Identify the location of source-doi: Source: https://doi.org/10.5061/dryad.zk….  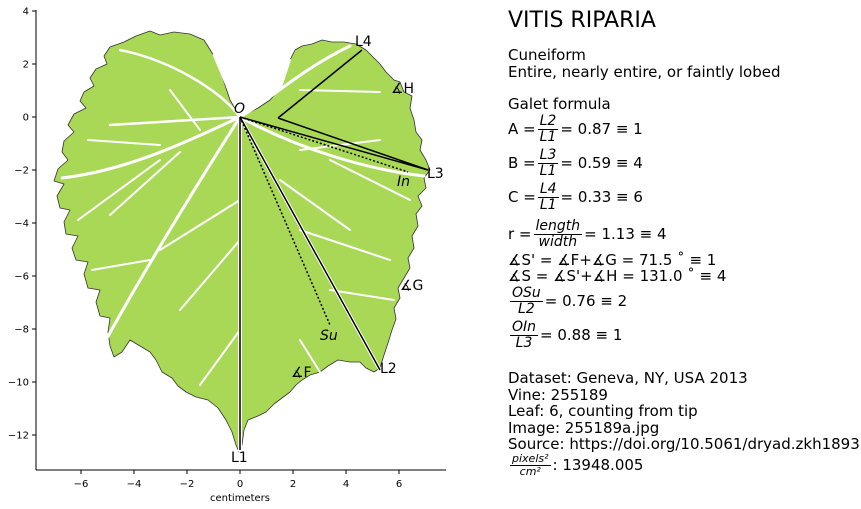
(684, 444).